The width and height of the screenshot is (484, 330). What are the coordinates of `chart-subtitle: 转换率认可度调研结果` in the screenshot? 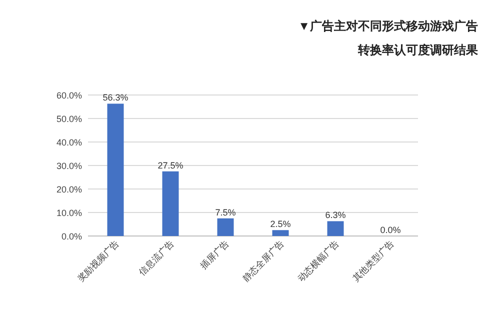 It's located at (418, 50).